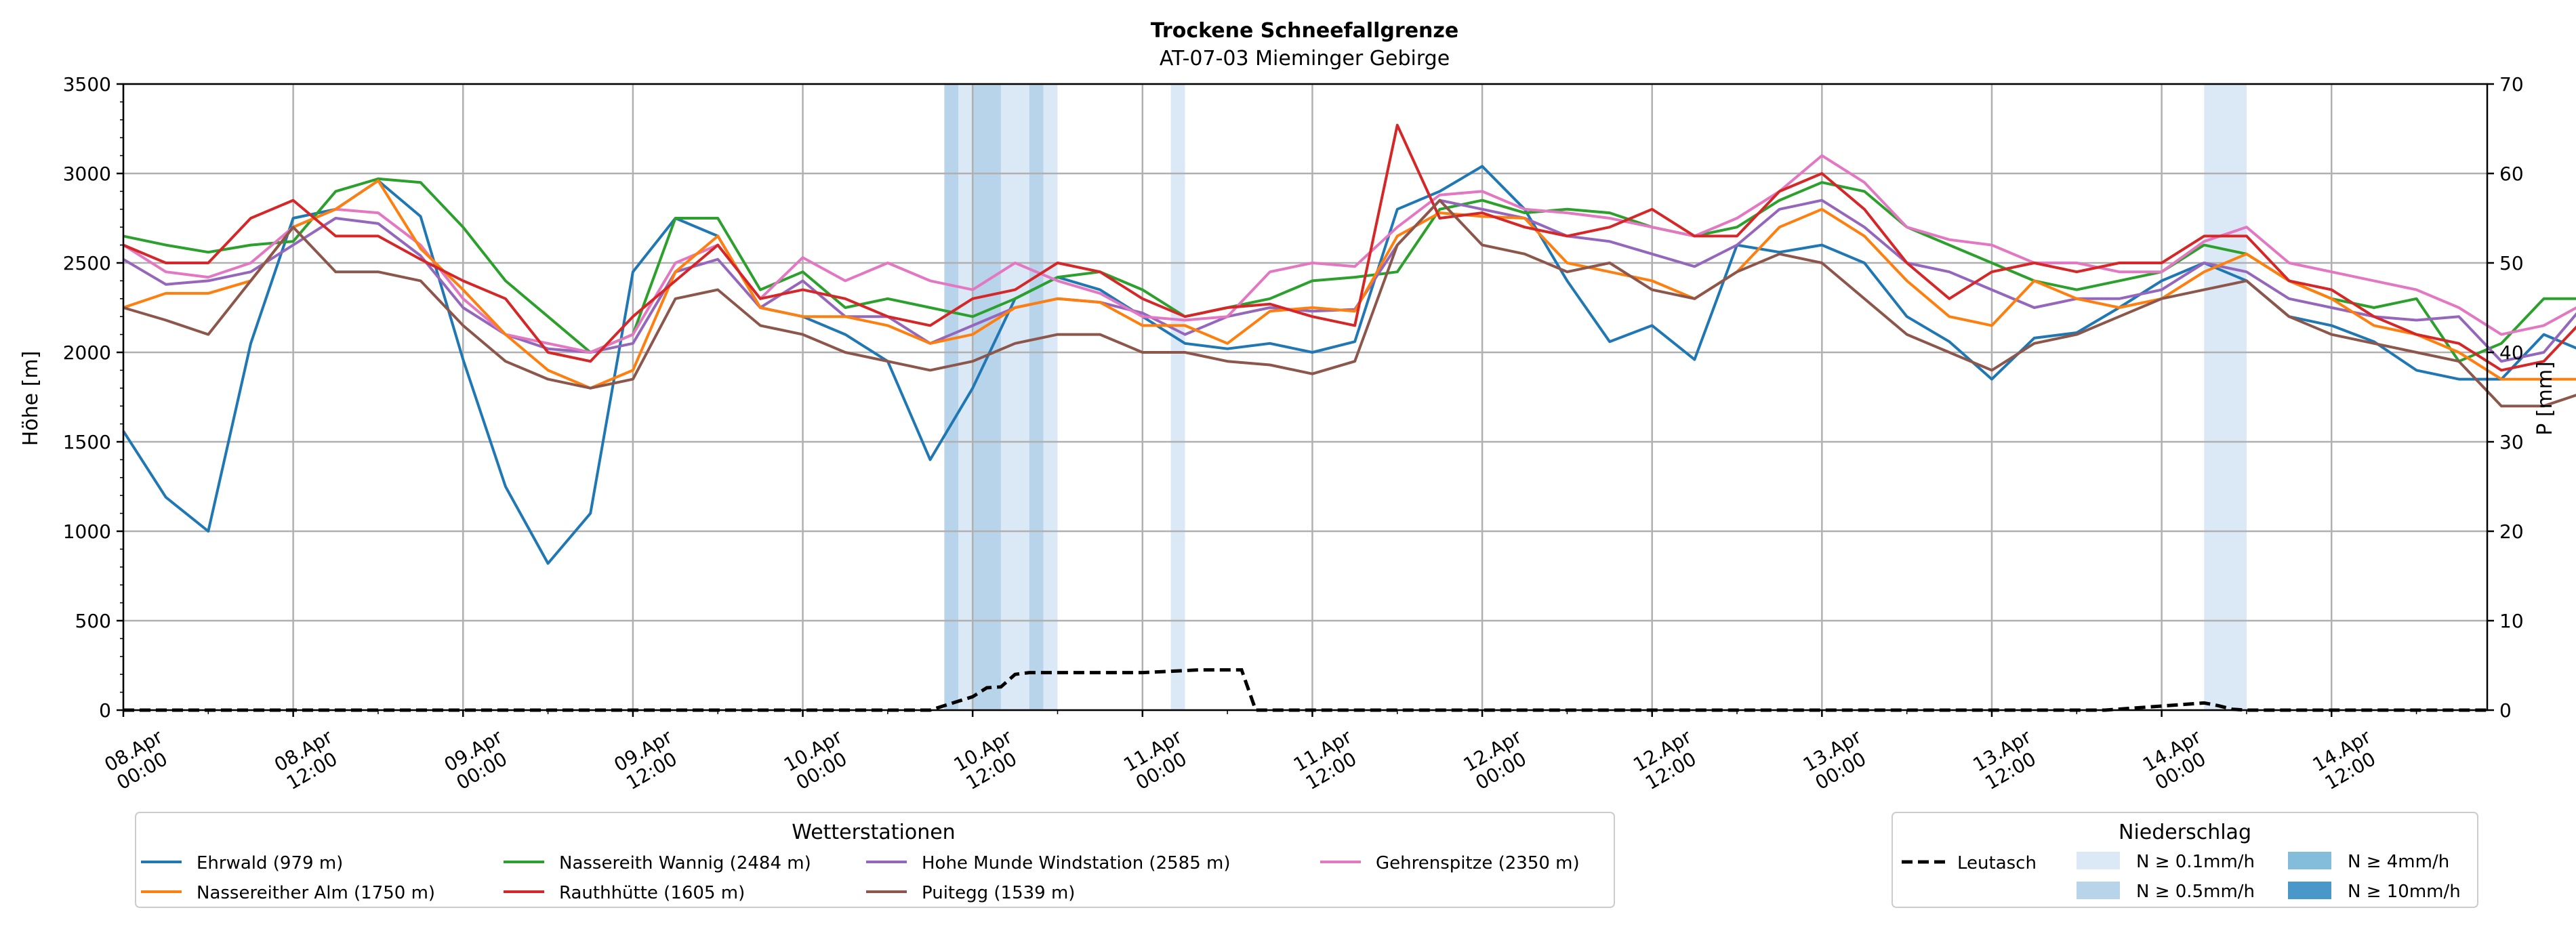  What do you see at coordinates (2506, 397) in the screenshot?
I see `y2-axis-ticks: 0 10 20 30 40 50 60 70` at bounding box center [2506, 397].